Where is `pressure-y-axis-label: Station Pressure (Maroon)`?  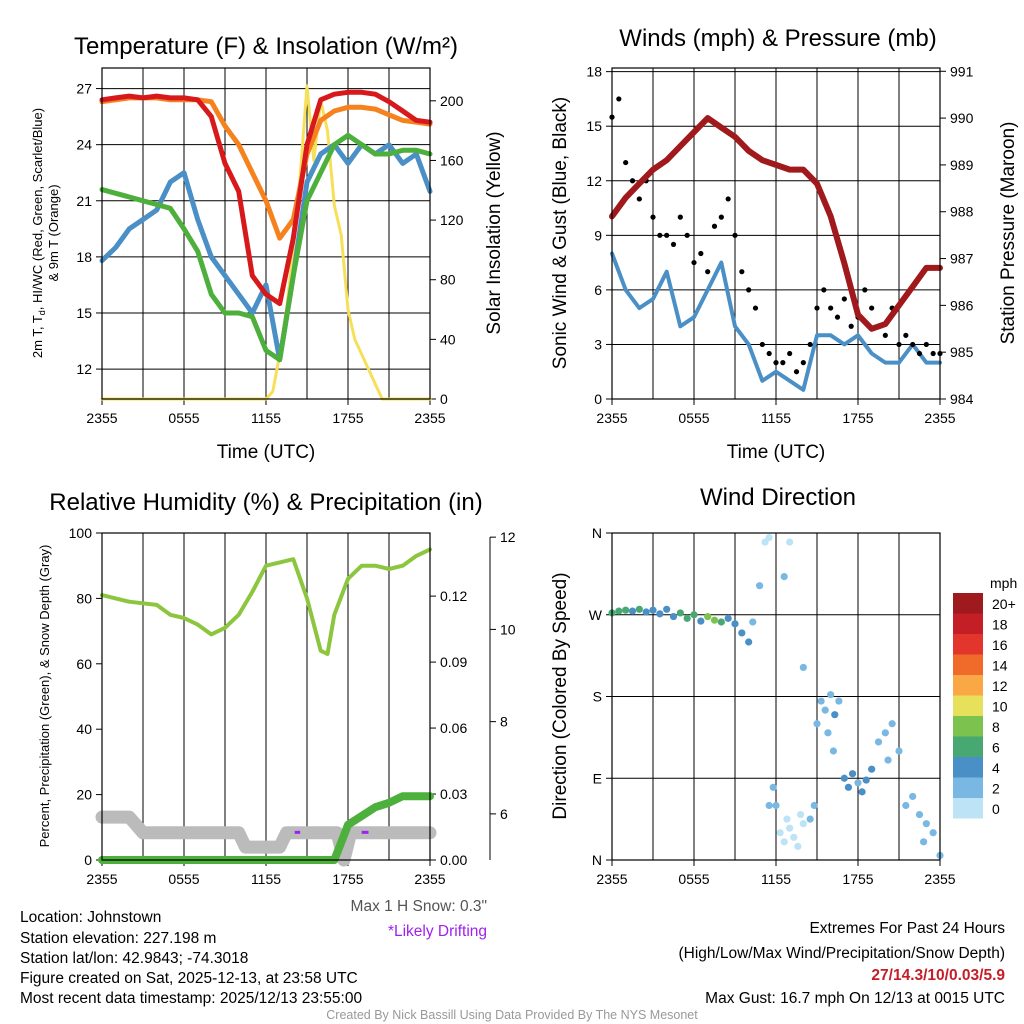
pressure-y-axis-label: Station Pressure (Maroon) is located at coordinates (1008, 233).